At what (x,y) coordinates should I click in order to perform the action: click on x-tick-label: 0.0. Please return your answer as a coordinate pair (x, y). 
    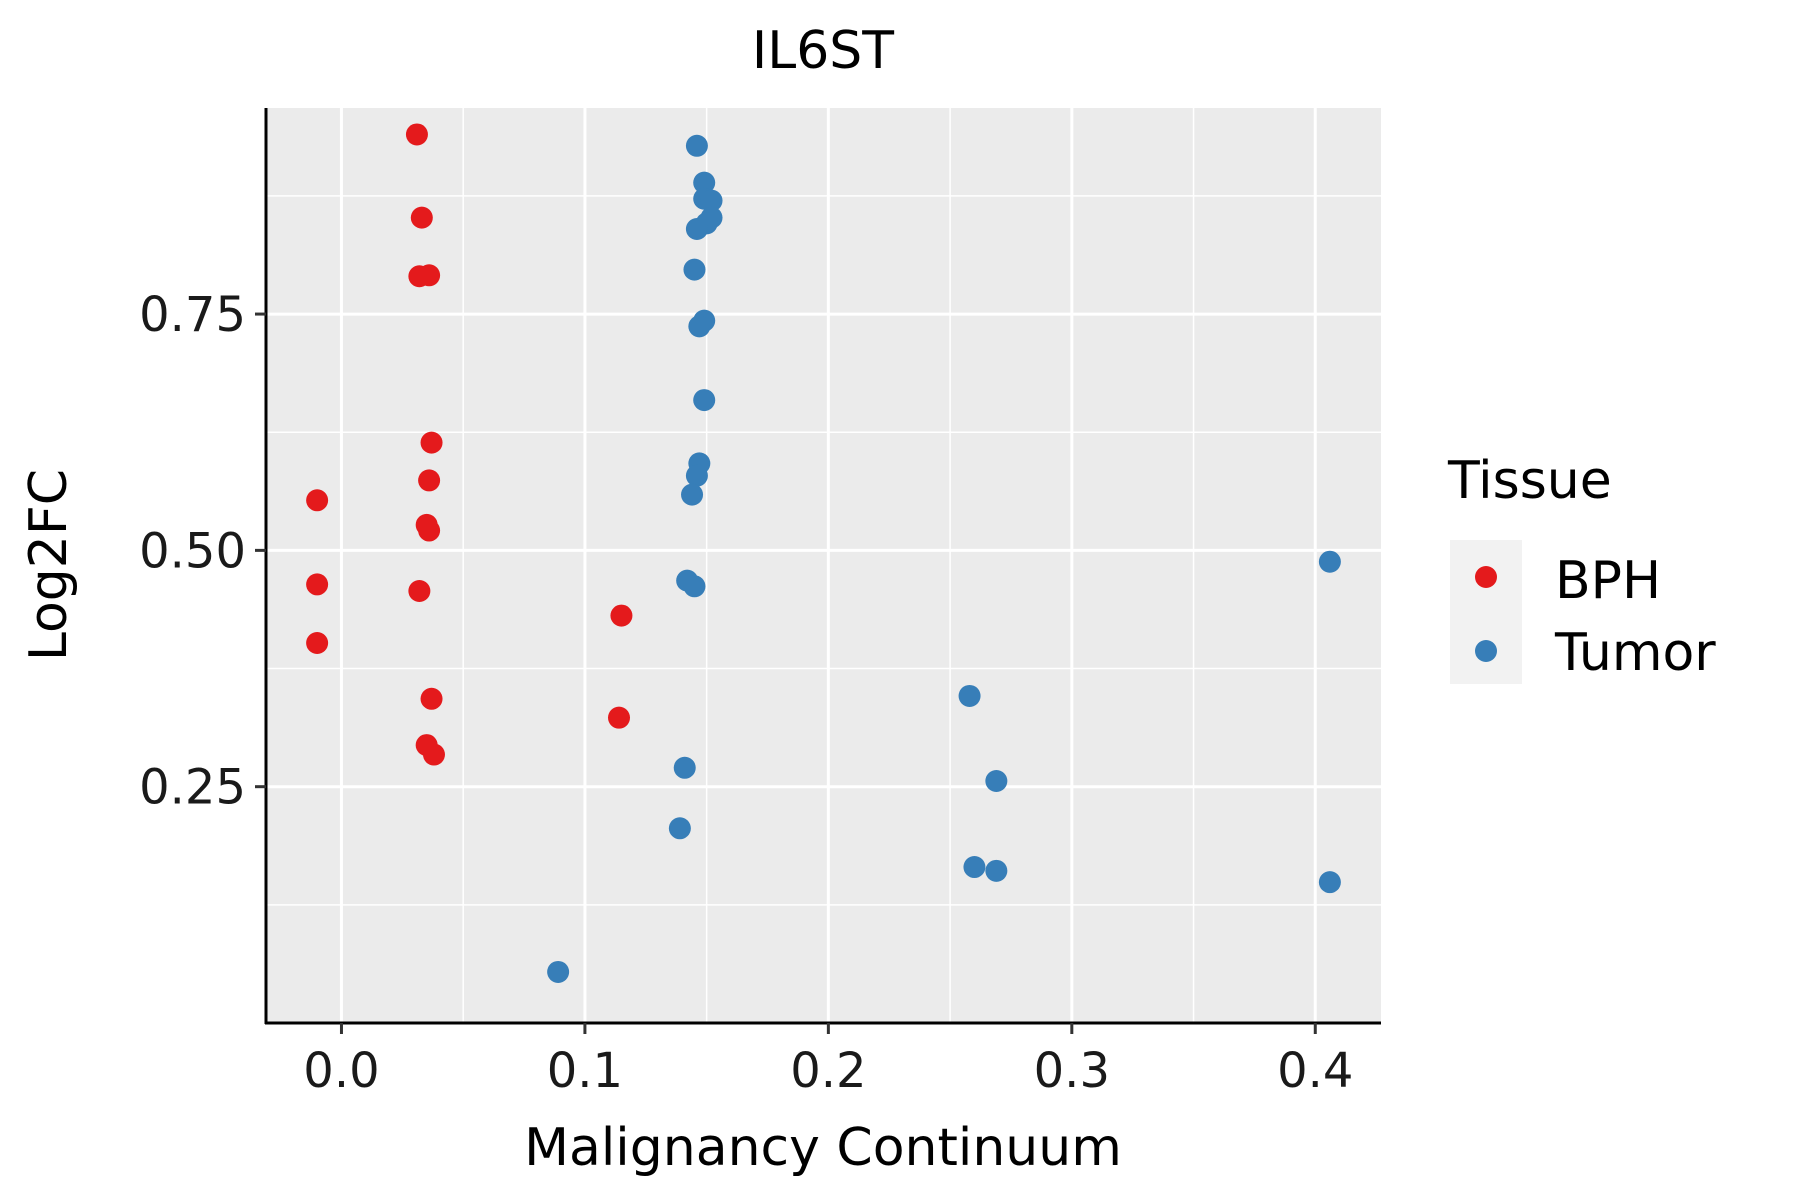
    Looking at the image, I should click on (341, 1071).